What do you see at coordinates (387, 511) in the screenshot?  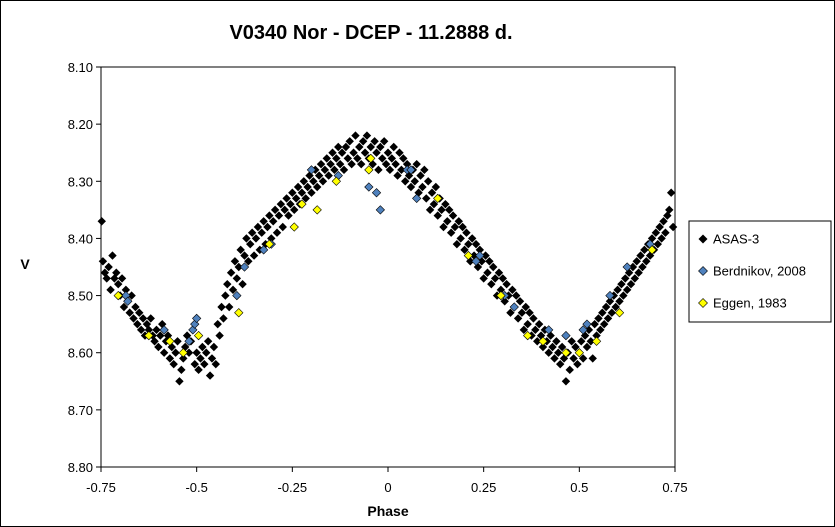 I see `x-axis-label: Phase` at bounding box center [387, 511].